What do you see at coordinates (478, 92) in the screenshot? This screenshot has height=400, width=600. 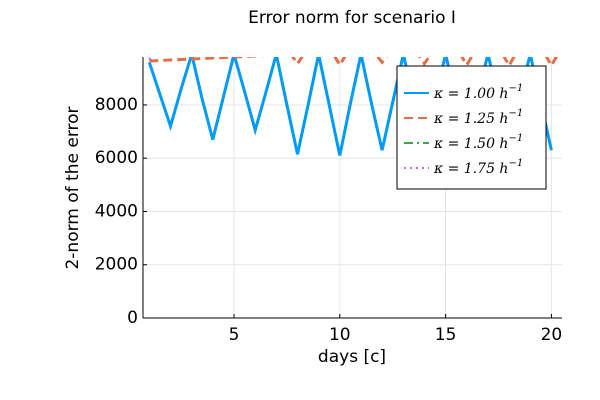 I see `legend-label-1: κ = 1.00 h−1` at bounding box center [478, 92].